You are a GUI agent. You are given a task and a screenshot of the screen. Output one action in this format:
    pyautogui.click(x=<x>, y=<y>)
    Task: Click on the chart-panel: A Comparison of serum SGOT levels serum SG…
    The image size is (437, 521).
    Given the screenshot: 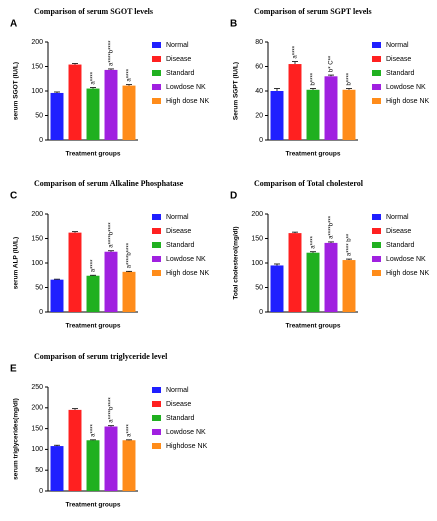 What is the action you would take?
    pyautogui.click(x=110, y=82)
    